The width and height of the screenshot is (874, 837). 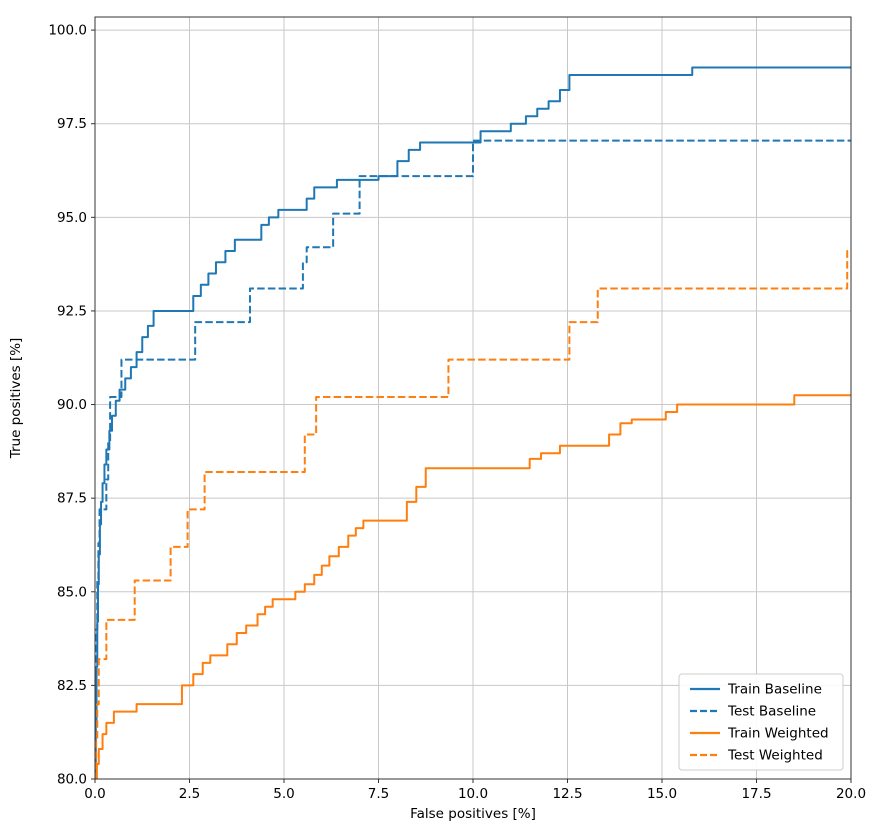 What do you see at coordinates (473, 794) in the screenshot?
I see `x-tick-label: 10.0` at bounding box center [473, 794].